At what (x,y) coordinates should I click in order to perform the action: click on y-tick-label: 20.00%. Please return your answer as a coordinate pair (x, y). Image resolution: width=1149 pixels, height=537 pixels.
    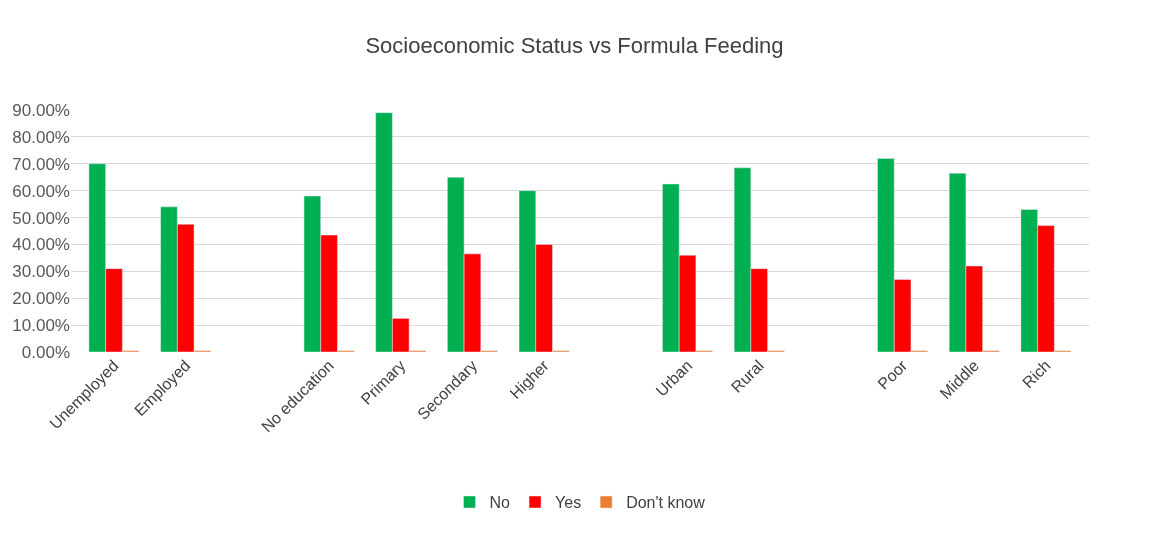
    Looking at the image, I should click on (41, 299).